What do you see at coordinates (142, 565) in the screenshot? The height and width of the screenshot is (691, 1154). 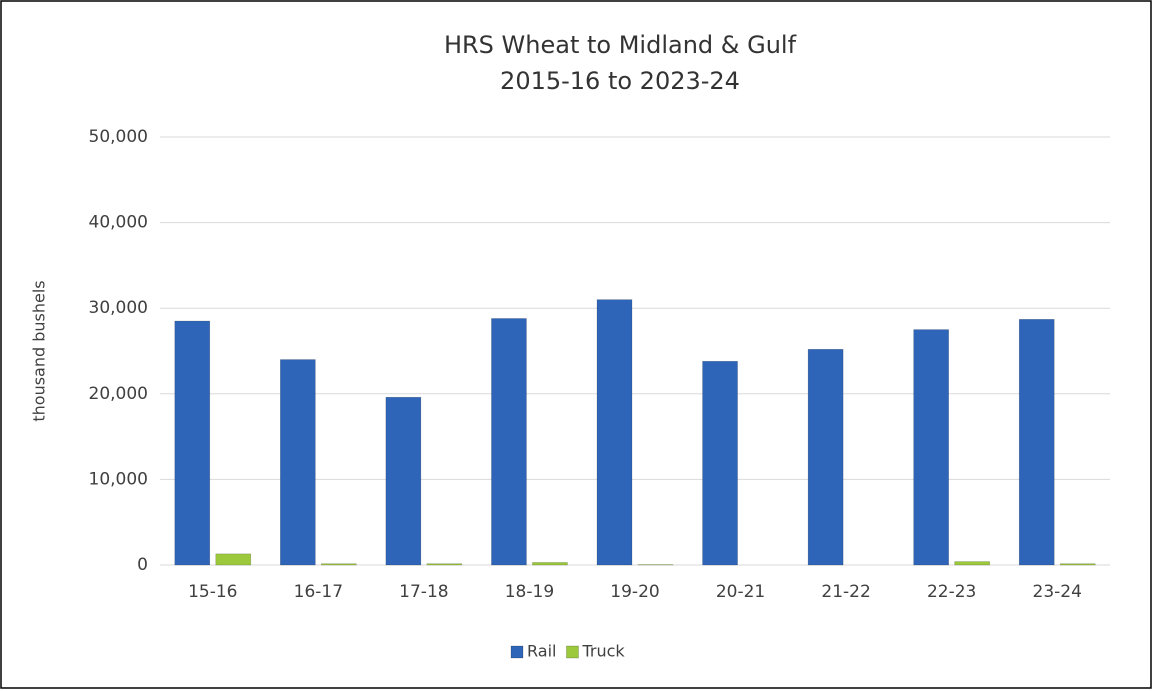 I see `y-tick-label: 0` at bounding box center [142, 565].